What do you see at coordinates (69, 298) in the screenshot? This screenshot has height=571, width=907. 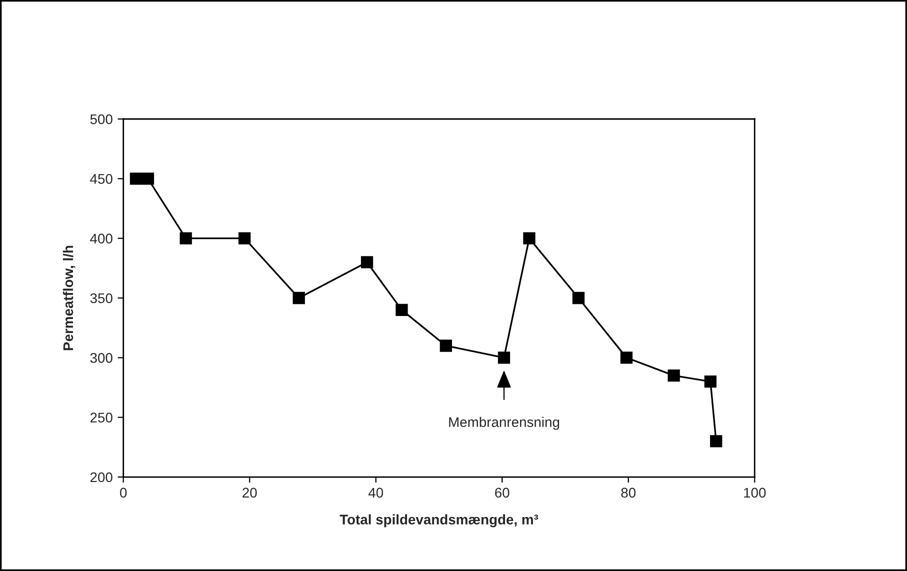 I see `y-axis-title: Permeatflow, l/h` at bounding box center [69, 298].